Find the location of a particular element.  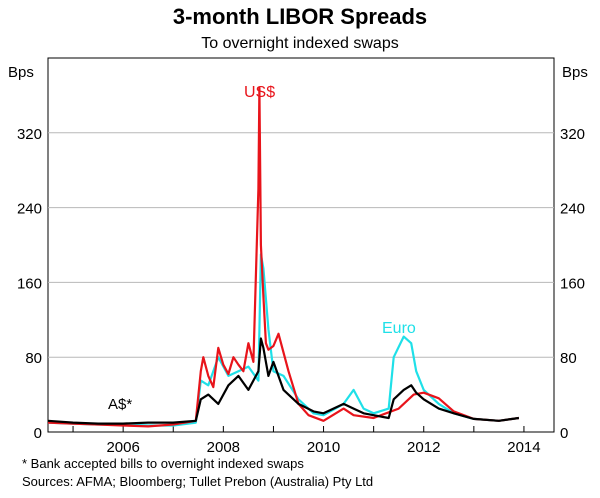

x-tick-label-2012: 2012 is located at coordinates (423, 447).